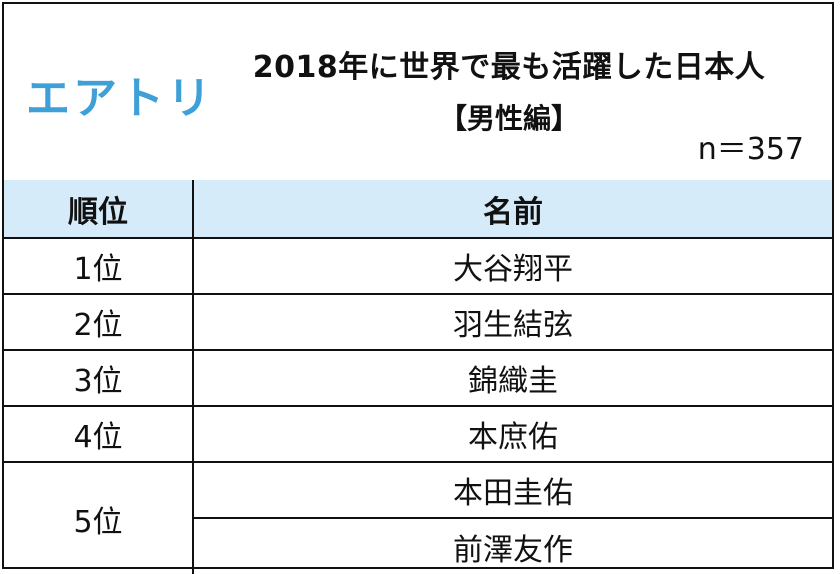  I want to click on rank-cell: 2位, so click(99, 322).